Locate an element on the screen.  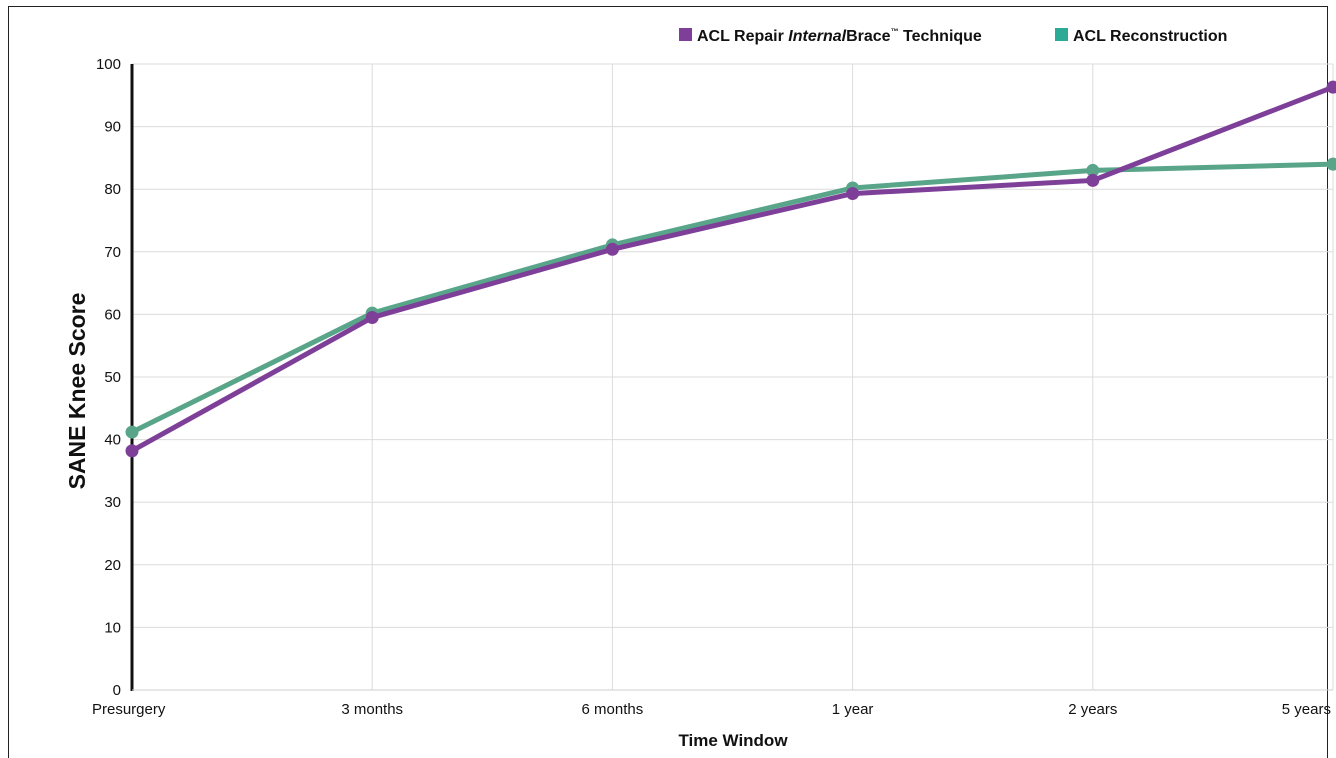
x-tick-label-5: 5 years is located at coordinates (1306, 709).